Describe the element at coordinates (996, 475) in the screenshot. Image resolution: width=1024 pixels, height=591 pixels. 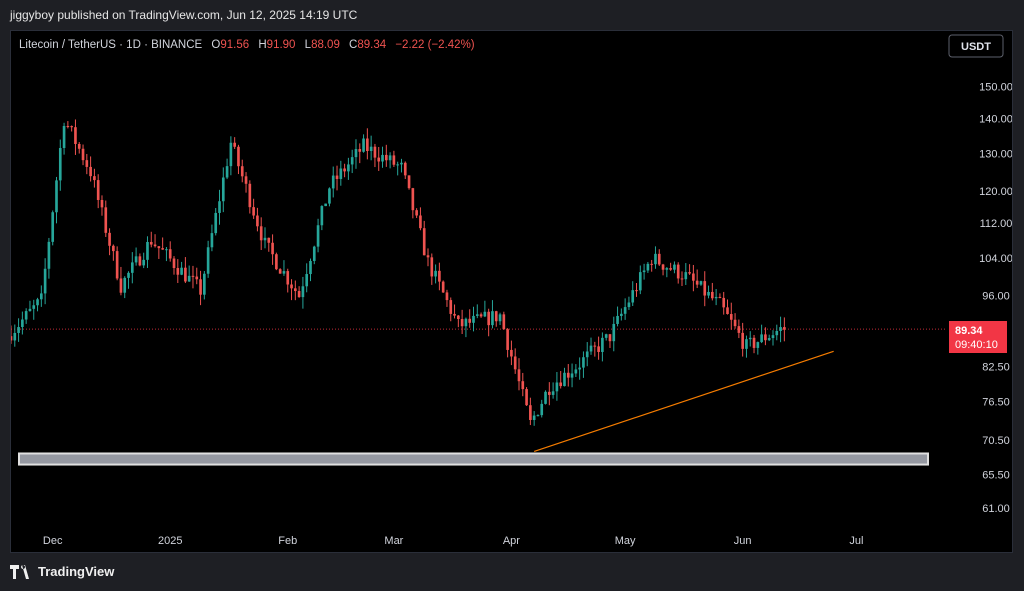
I see `price-tick-label: 65.50` at that location.